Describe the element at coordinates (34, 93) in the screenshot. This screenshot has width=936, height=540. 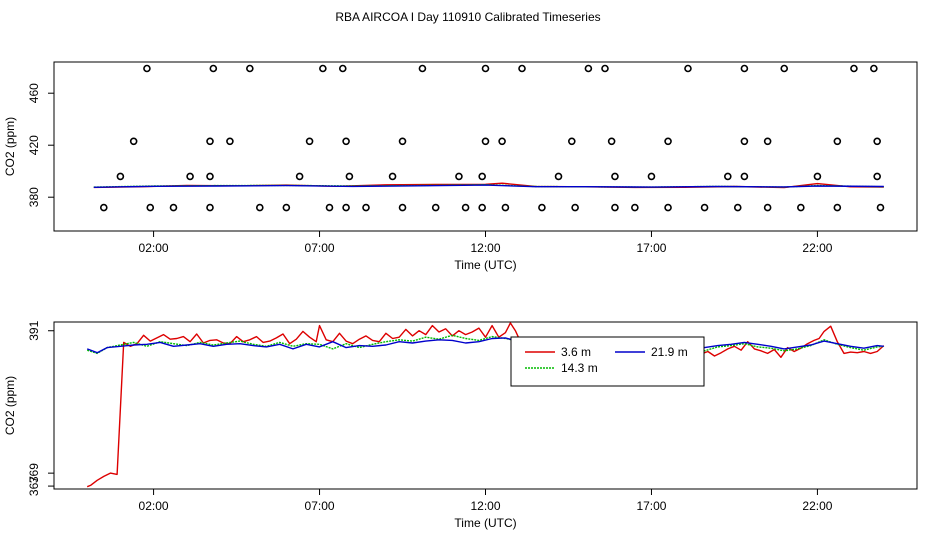
I see `y-tick-label: 460` at that location.